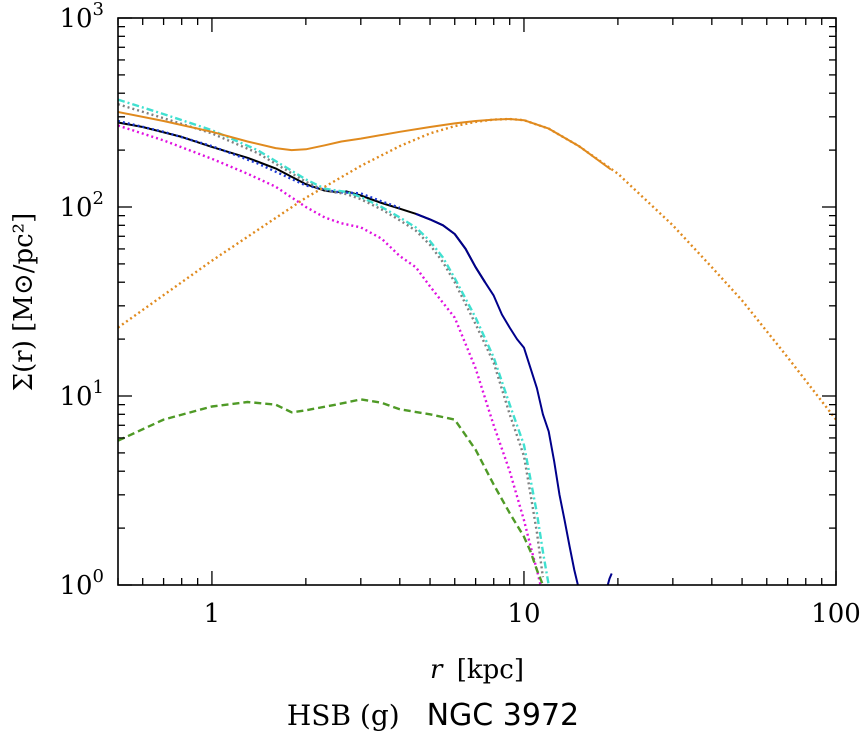 This screenshot has height=738, width=866. What do you see at coordinates (523, 614) in the screenshot?
I see `x-tick-label-10: 10` at bounding box center [523, 614].